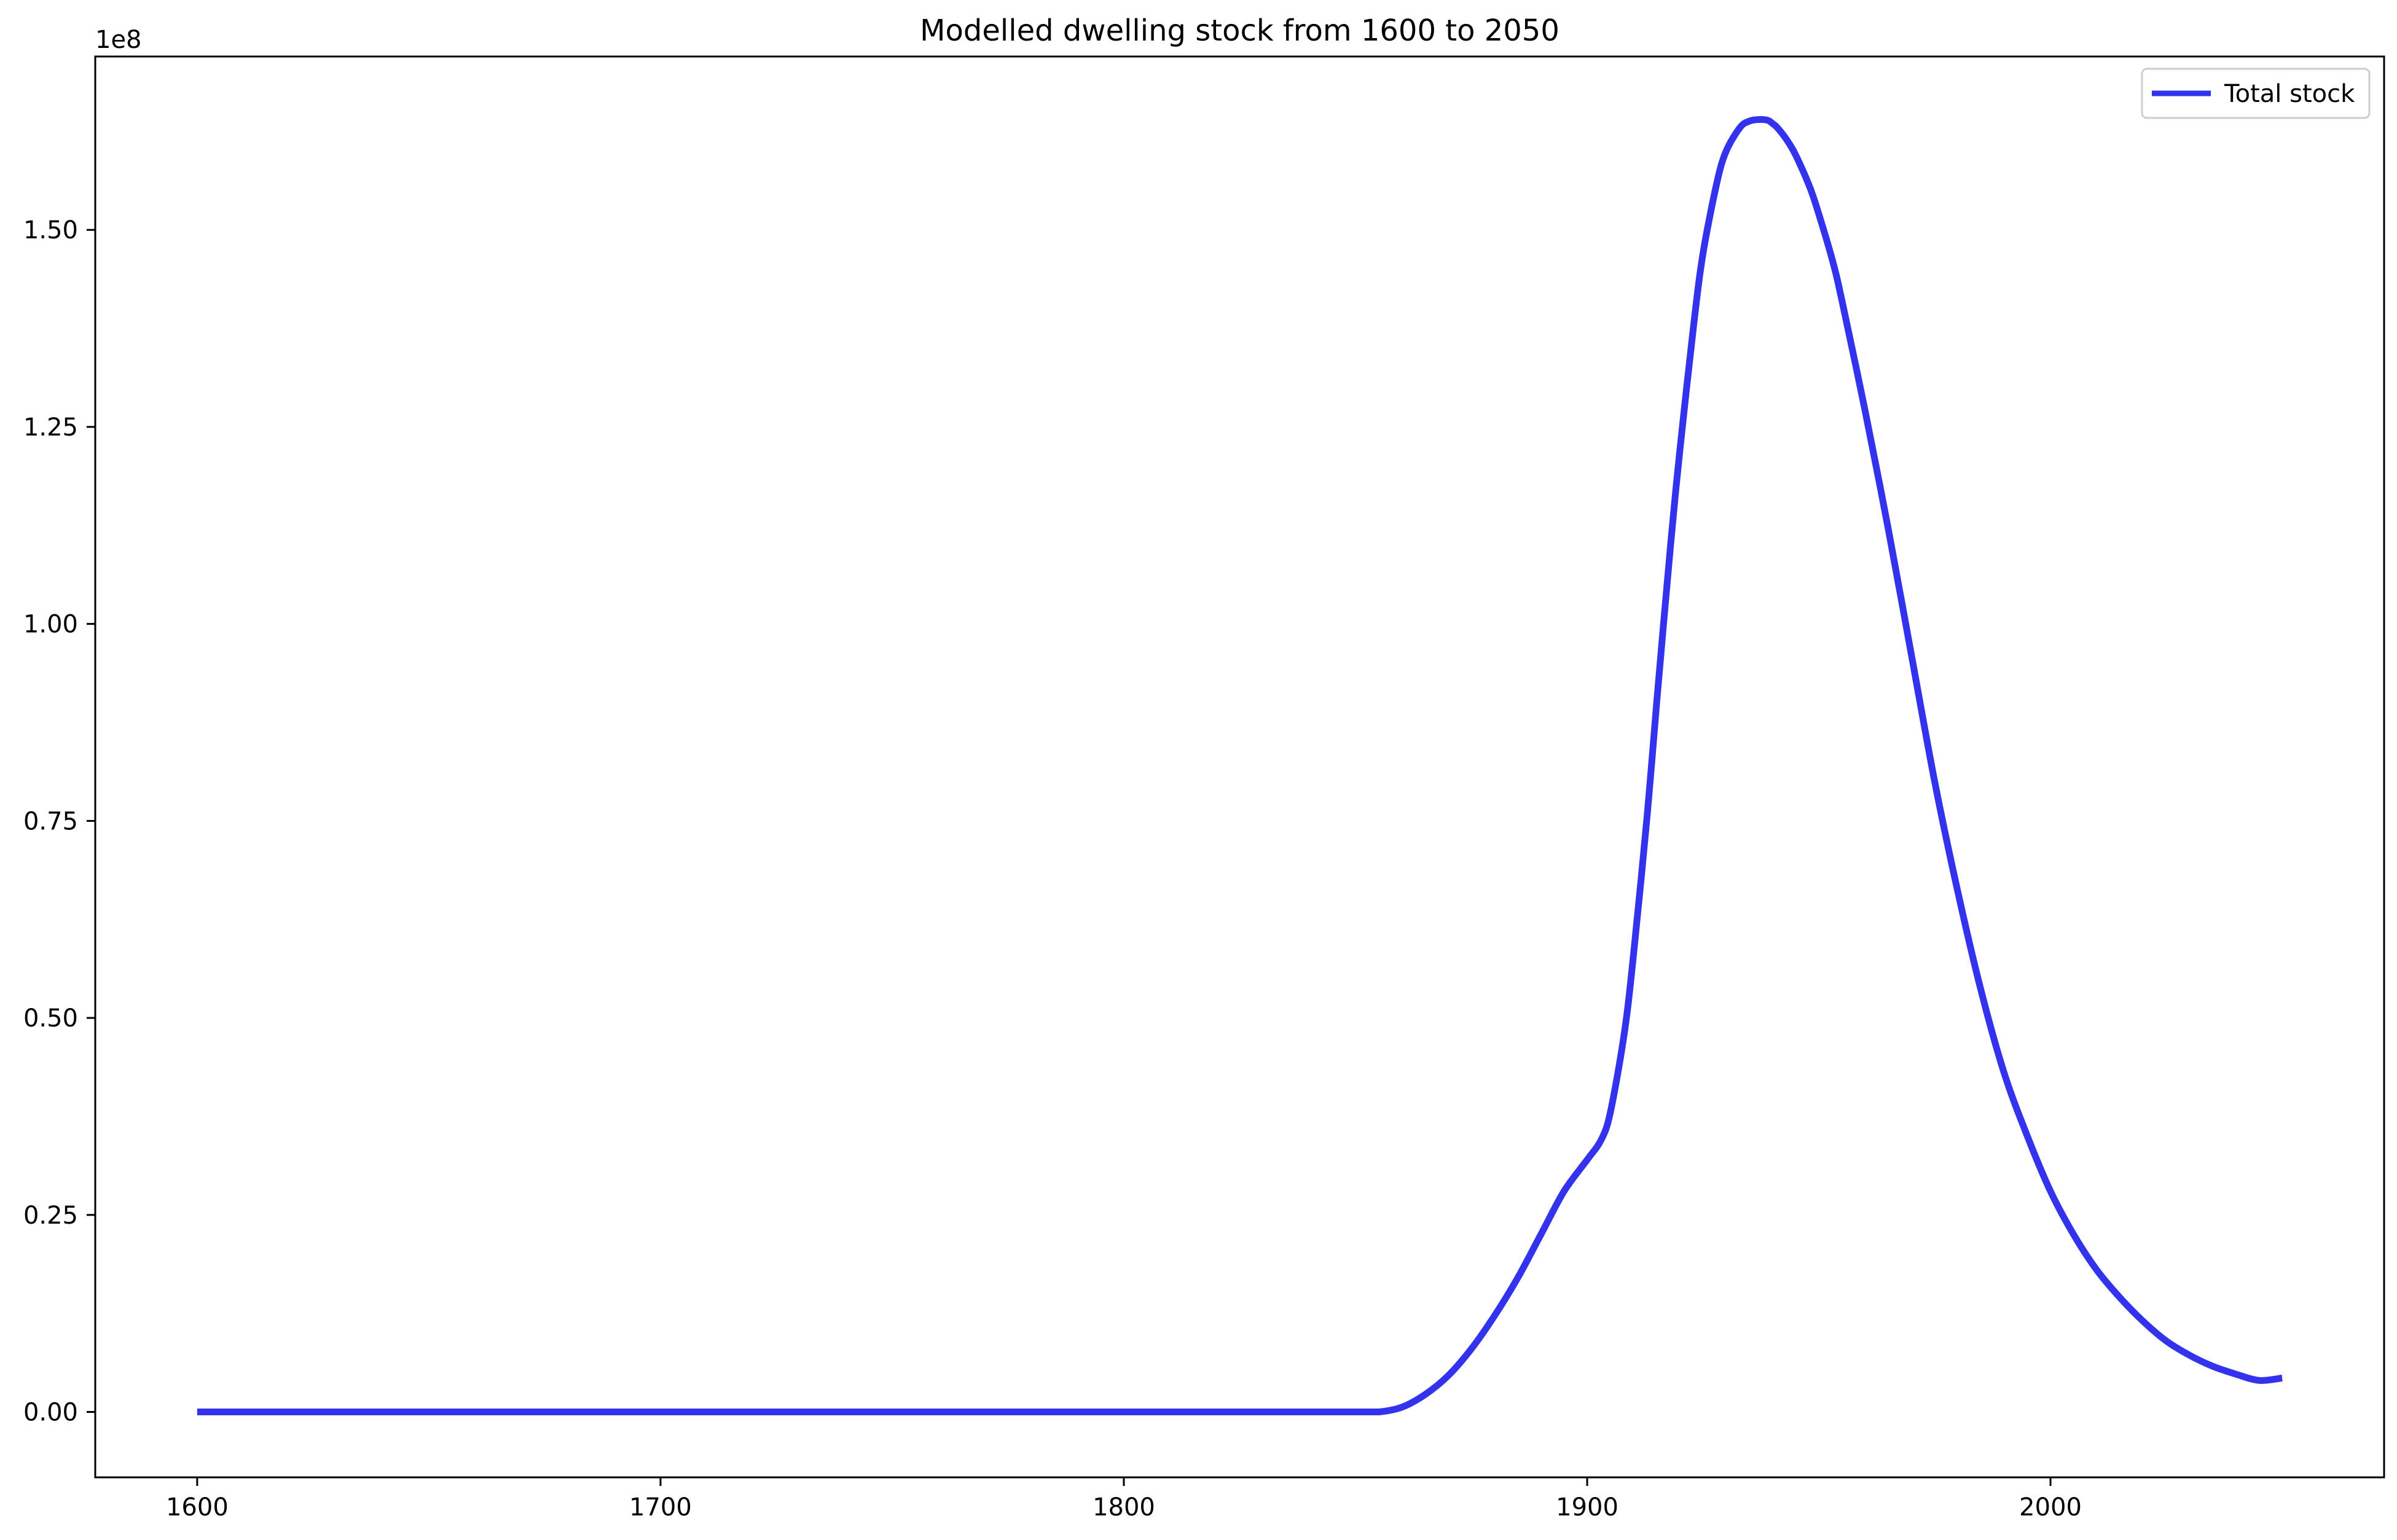 This screenshot has height=1540, width=2397. I want to click on legend: Total stock, so click(2256, 93).